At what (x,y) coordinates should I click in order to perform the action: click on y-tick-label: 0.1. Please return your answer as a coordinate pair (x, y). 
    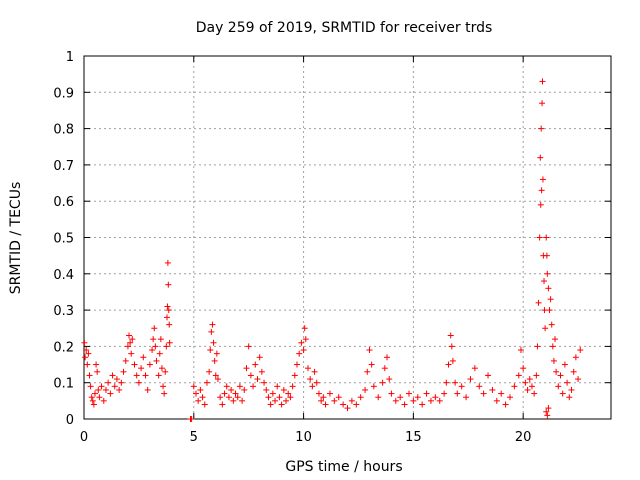
    Looking at the image, I should click on (63, 384).